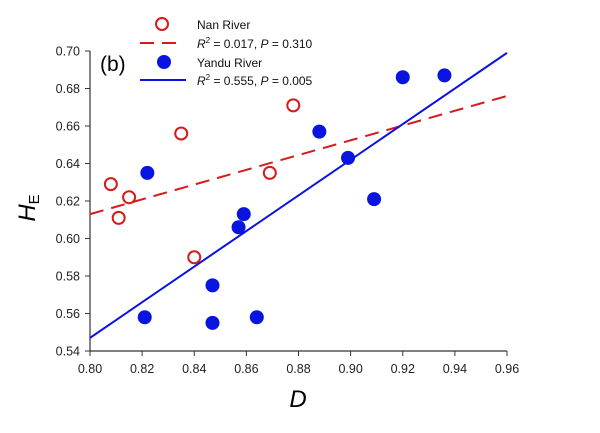  What do you see at coordinates (68, 277) in the screenshot?
I see `y-tick-label: 0.58` at bounding box center [68, 277].